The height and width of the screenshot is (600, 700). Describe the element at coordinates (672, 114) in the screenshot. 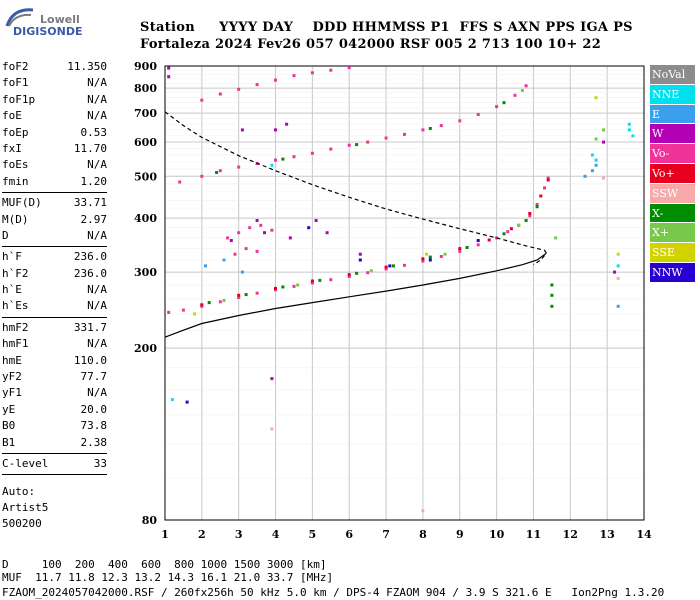

I see `legend-item: E` at that location.